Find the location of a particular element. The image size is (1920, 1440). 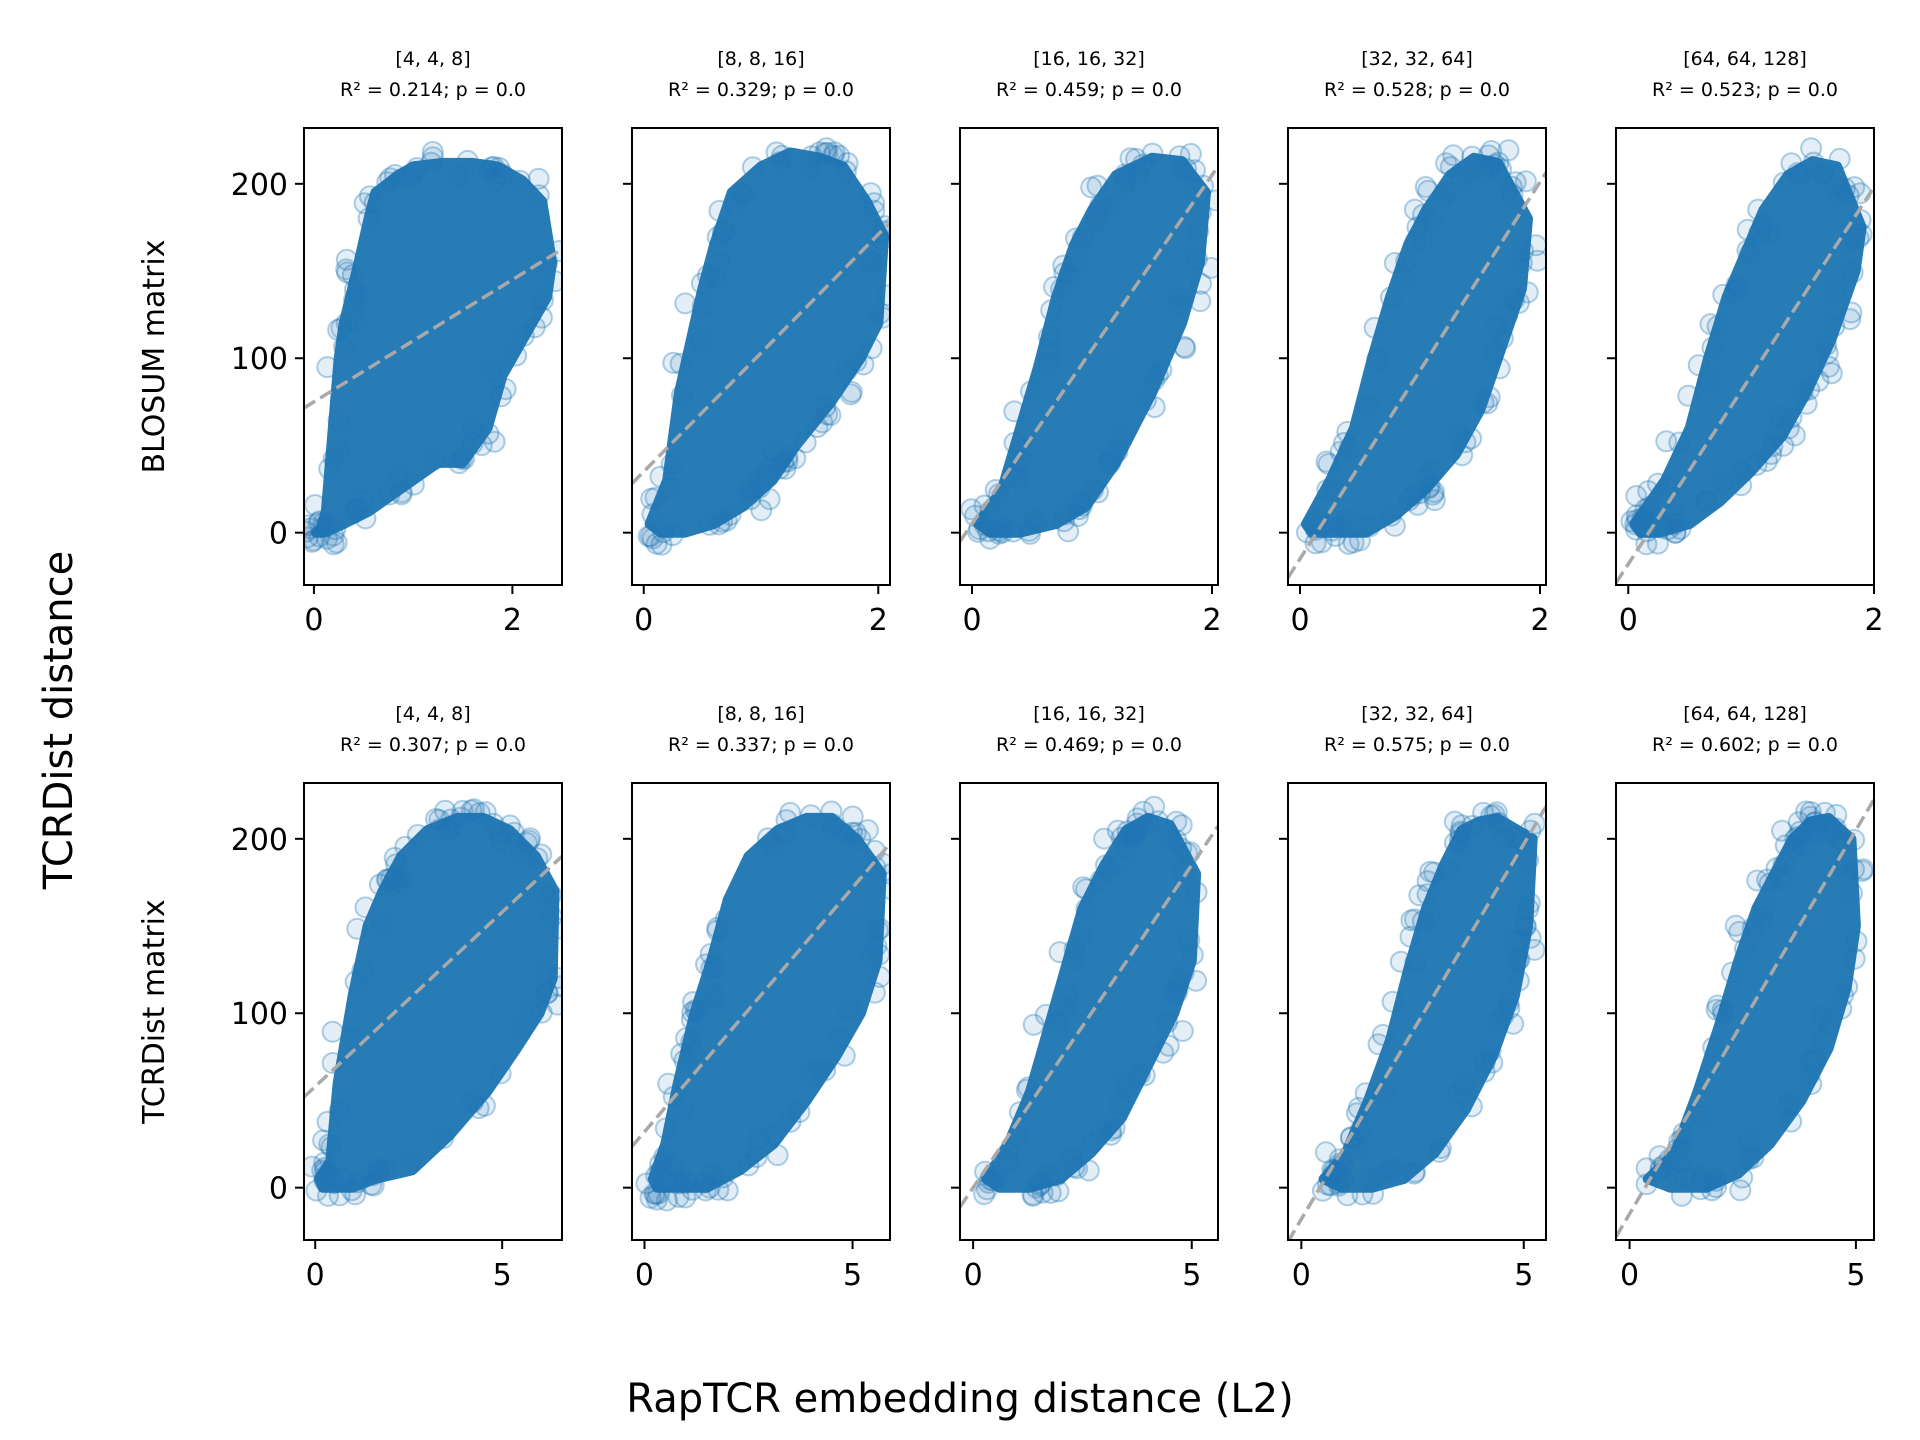

point-cloud is located at coordinates (1092, 345).